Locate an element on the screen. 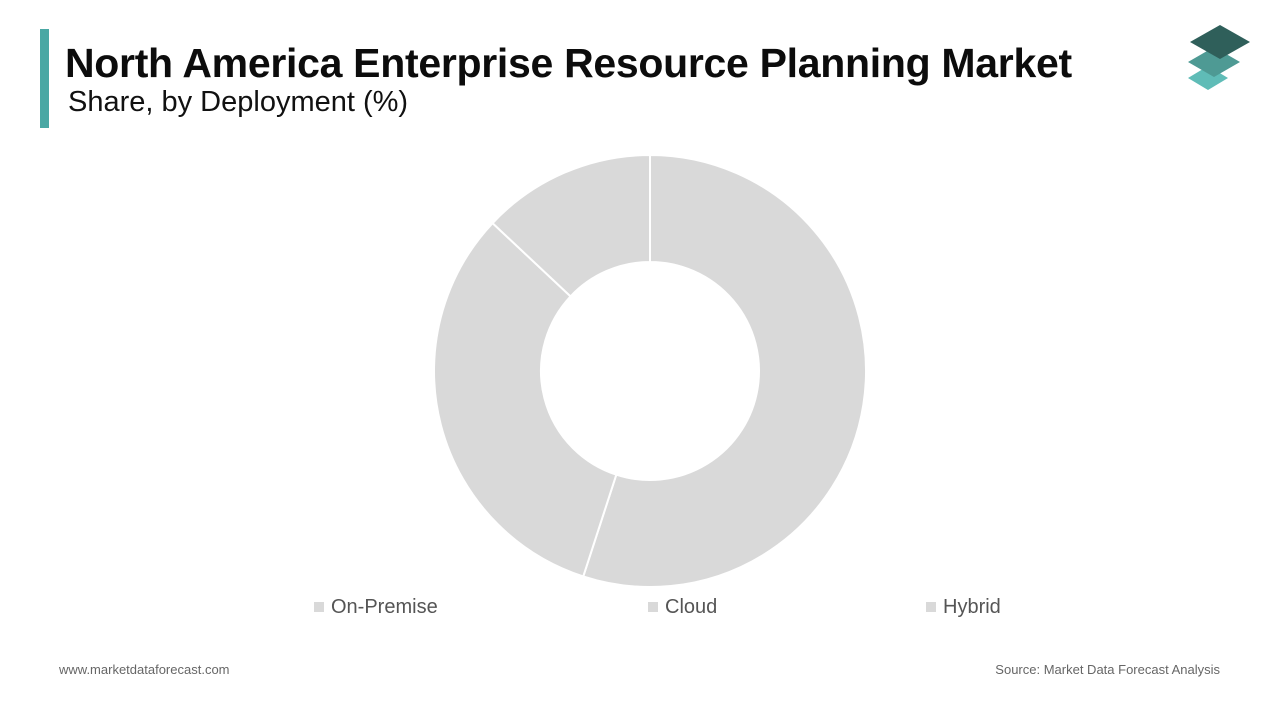 The image size is (1280, 720). legend-item-cloud: Cloud is located at coordinates (682, 607).